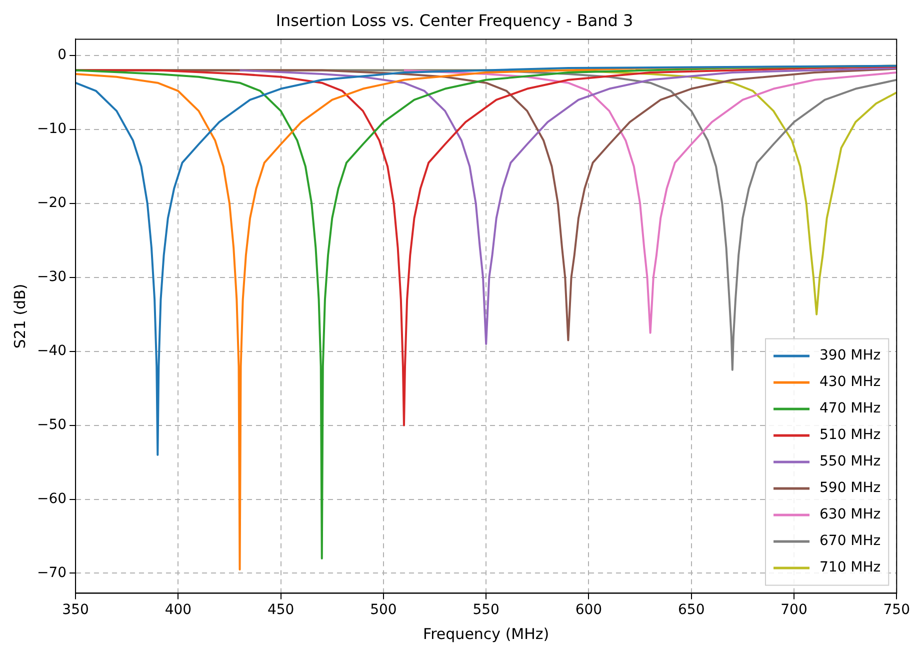 This screenshot has height=656, width=921. Describe the element at coordinates (486, 610) in the screenshot. I see `x-tick-label: 550` at that location.